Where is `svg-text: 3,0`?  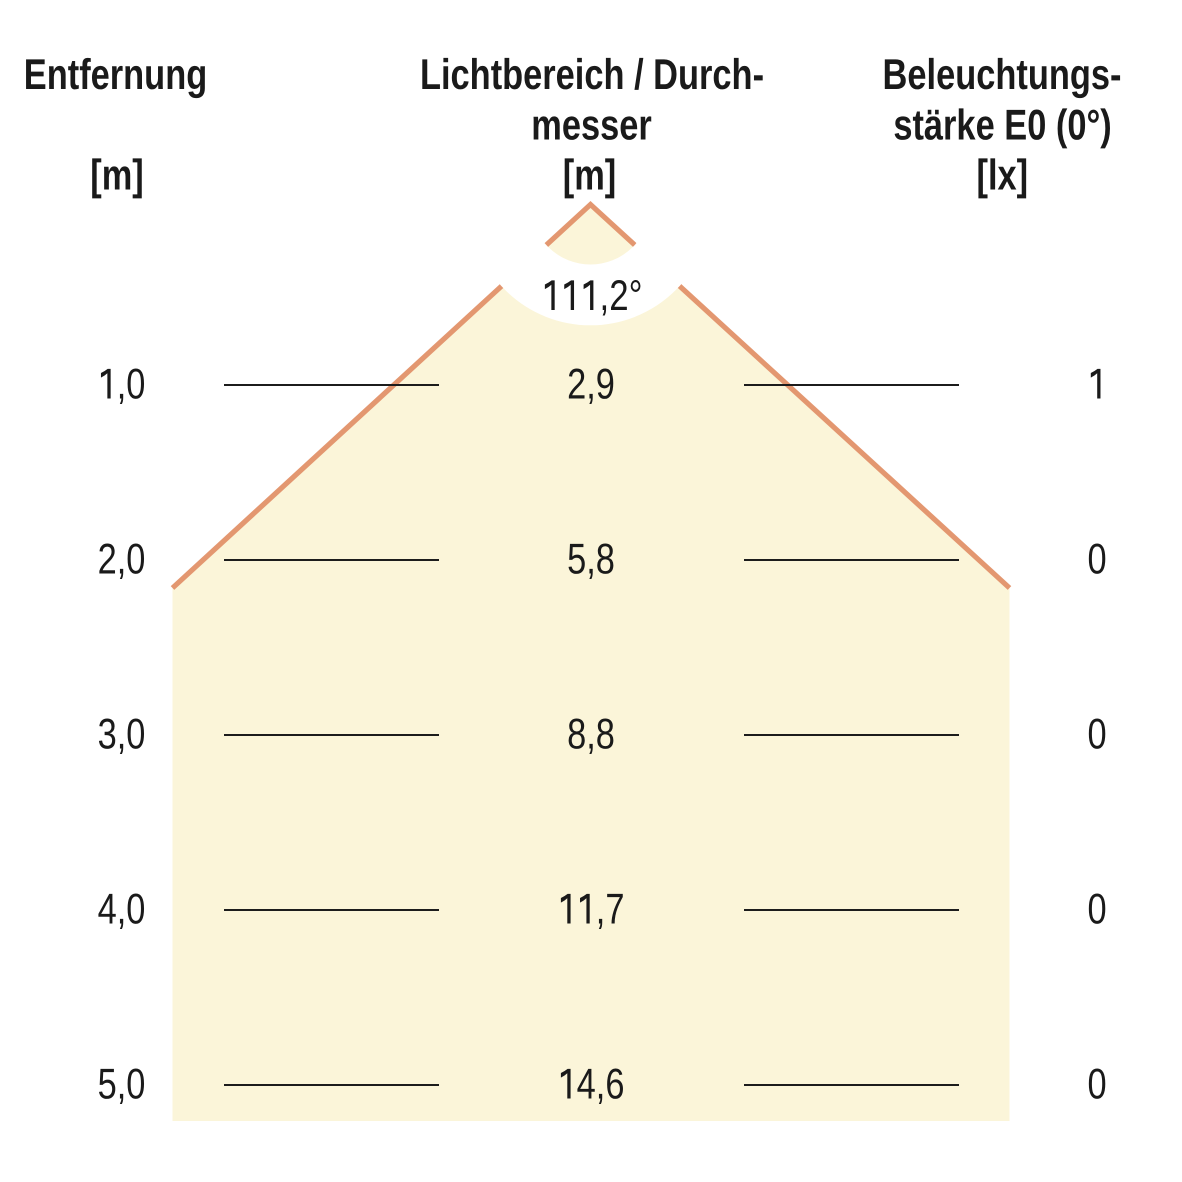 svg-text: 3,0 is located at coordinates (122, 735).